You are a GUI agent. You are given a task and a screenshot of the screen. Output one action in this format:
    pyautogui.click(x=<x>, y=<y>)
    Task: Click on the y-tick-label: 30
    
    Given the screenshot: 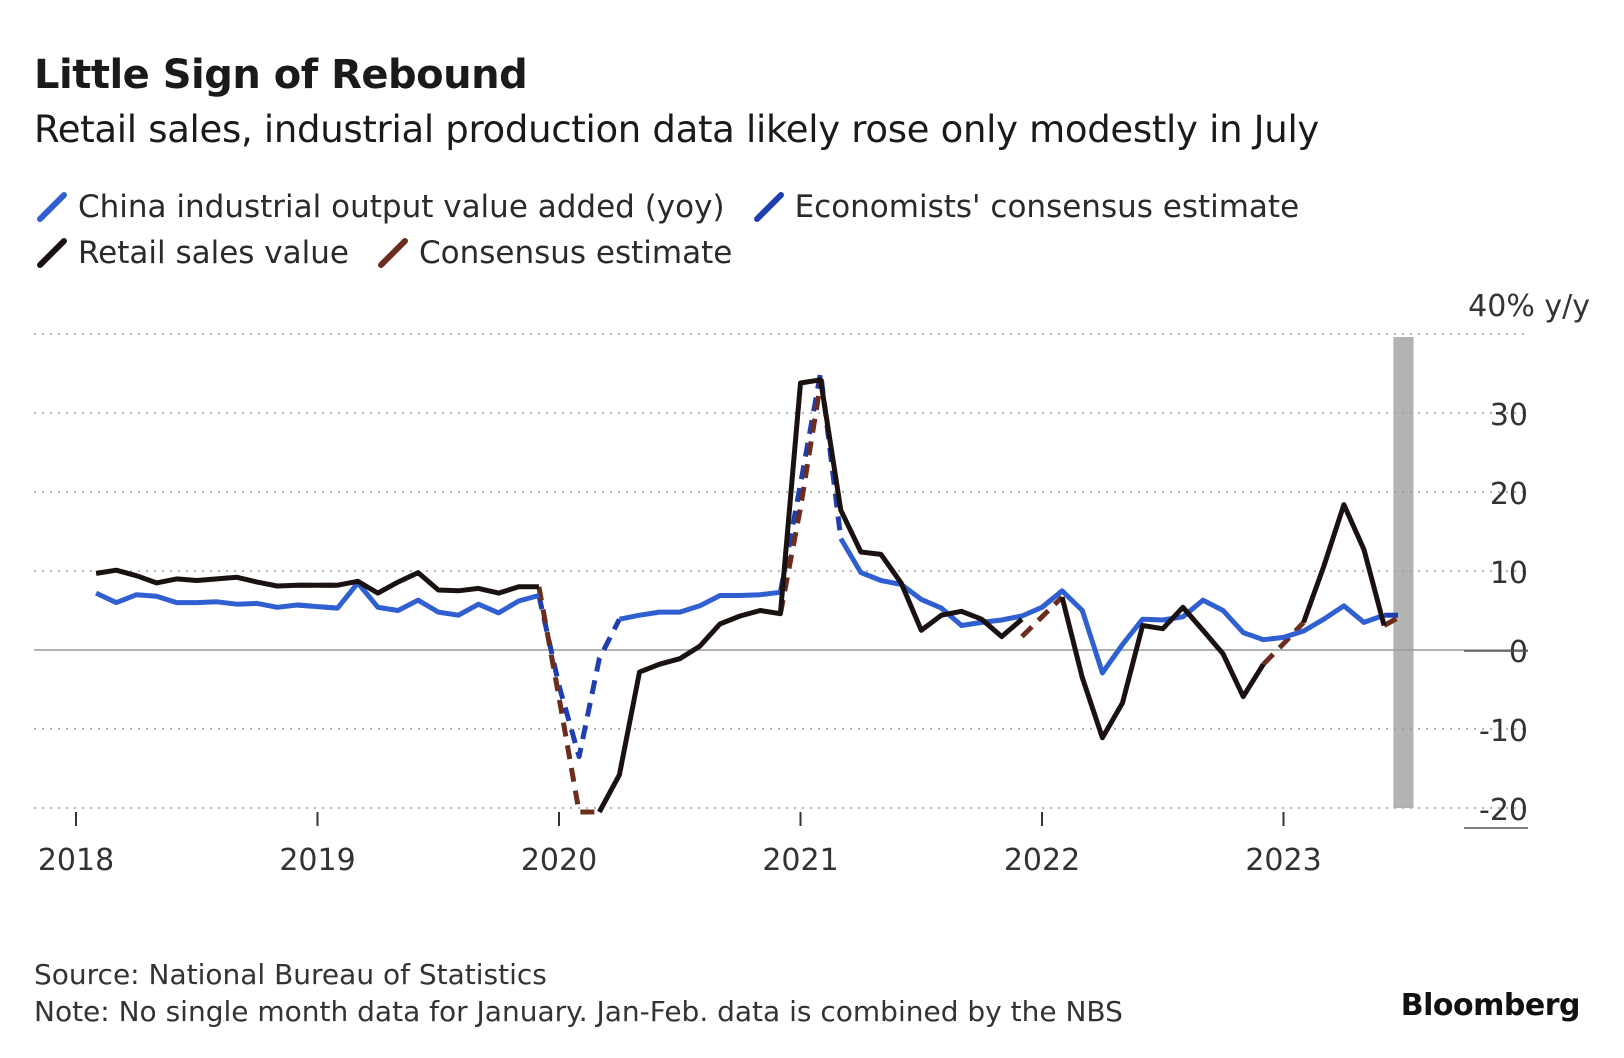 What is the action you would take?
    pyautogui.click(x=1509, y=415)
    